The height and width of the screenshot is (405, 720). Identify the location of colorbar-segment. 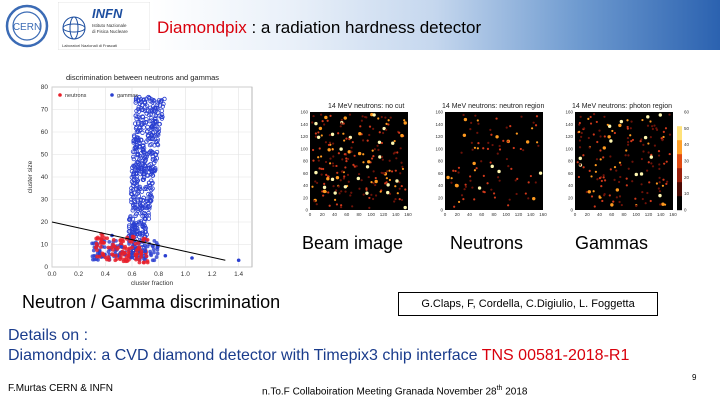
(679, 189).